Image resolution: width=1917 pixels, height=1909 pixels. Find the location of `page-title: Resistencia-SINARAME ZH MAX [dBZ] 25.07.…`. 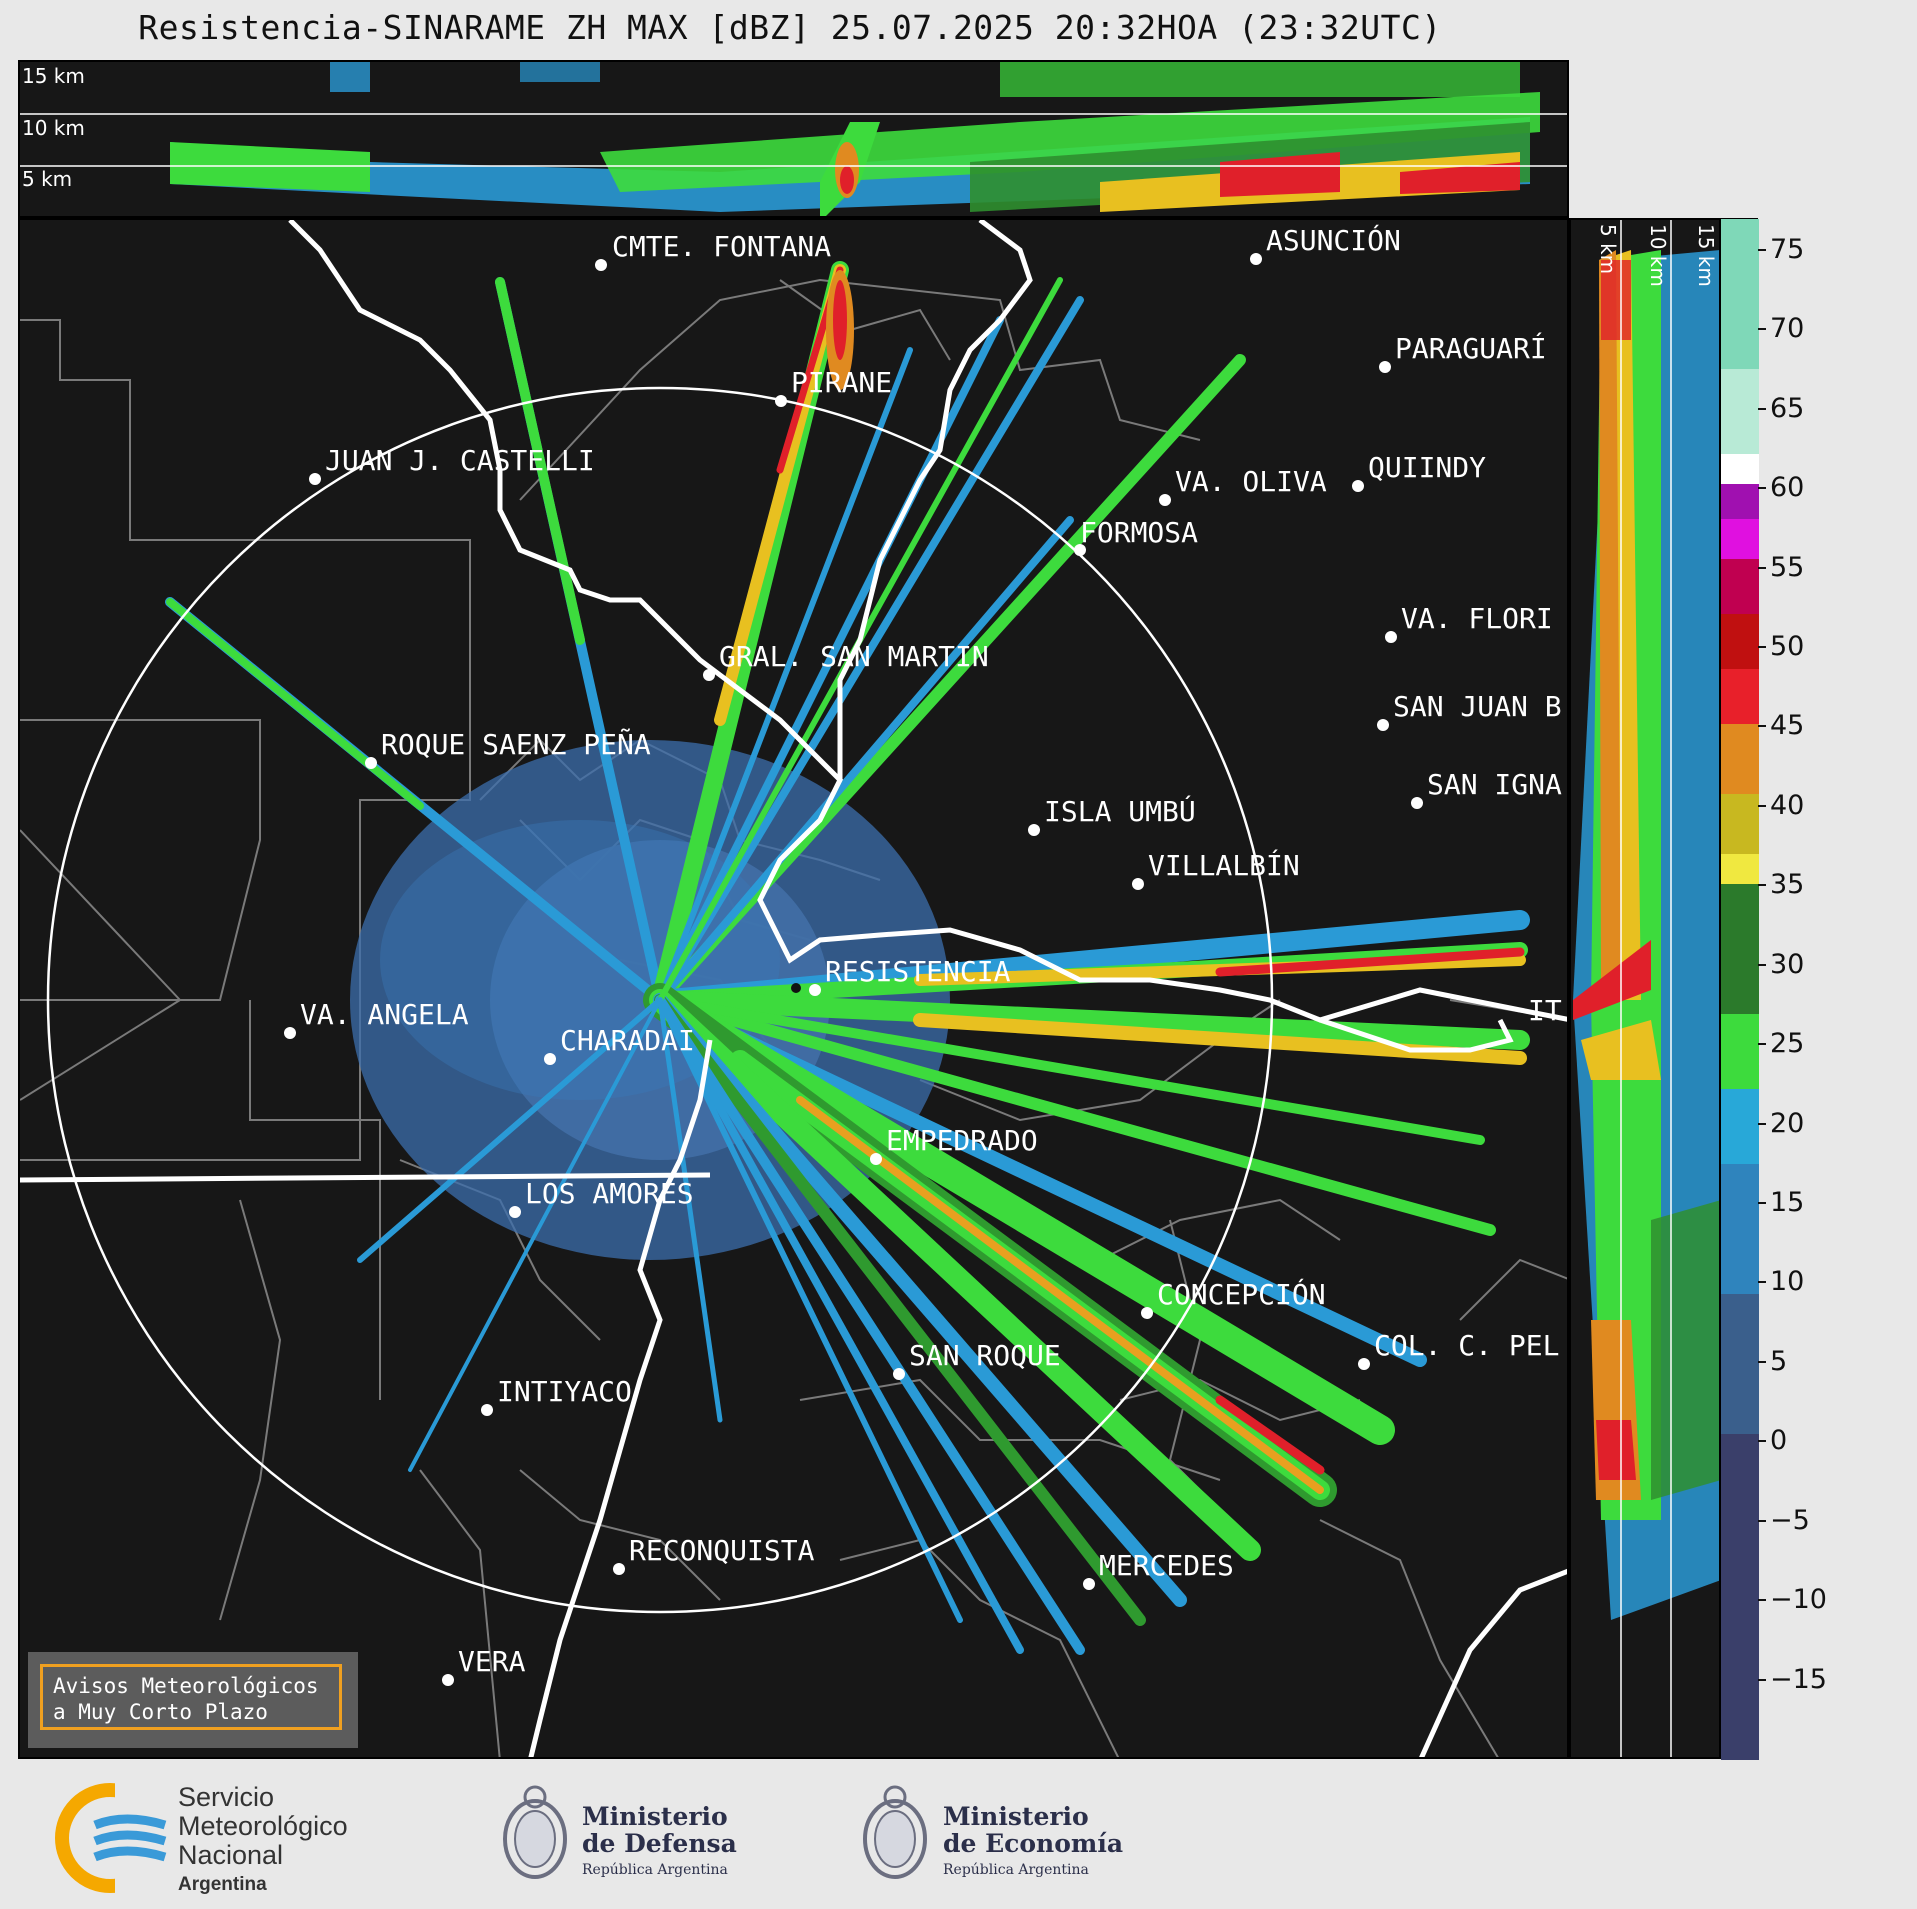

page-title: Resistencia-SINARAME ZH MAX [dBZ] 25.07.… is located at coordinates (790, 27).